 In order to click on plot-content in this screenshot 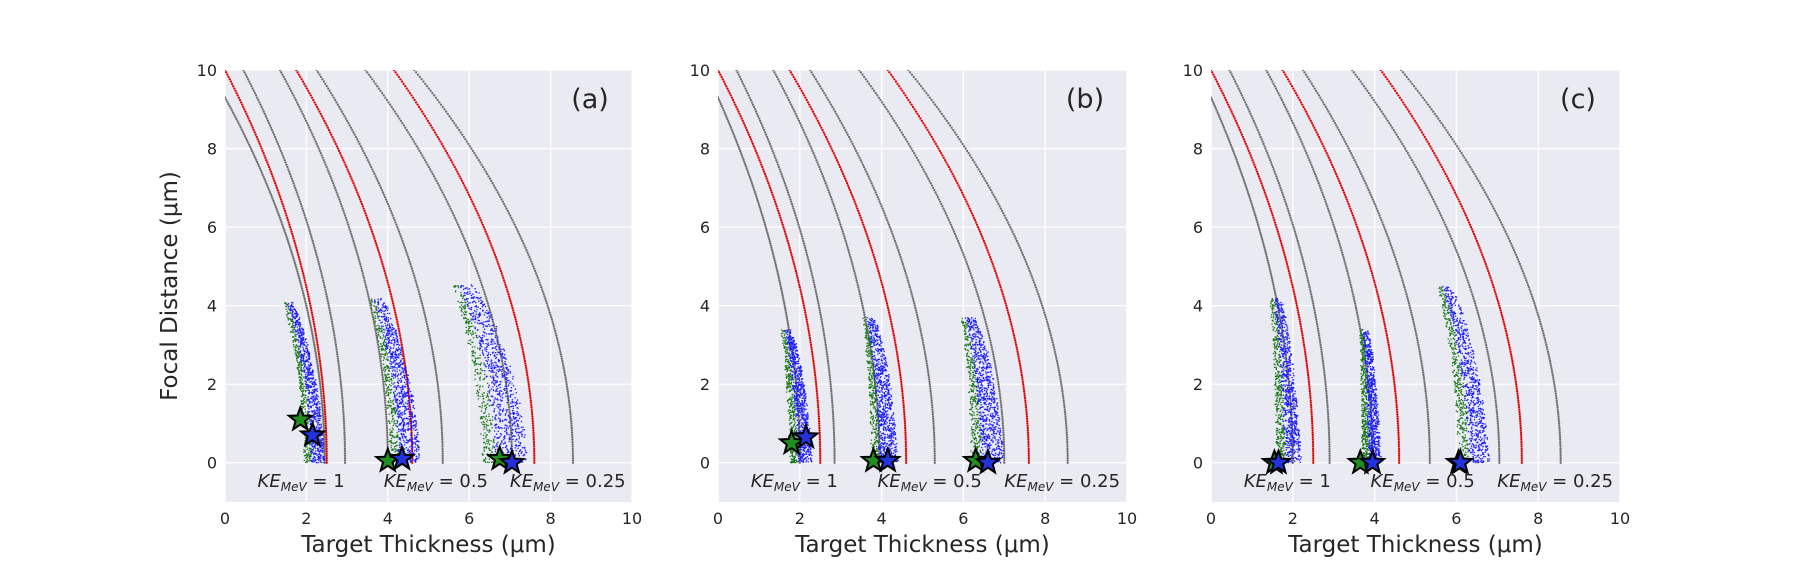, I will do `click(400, 267)`.